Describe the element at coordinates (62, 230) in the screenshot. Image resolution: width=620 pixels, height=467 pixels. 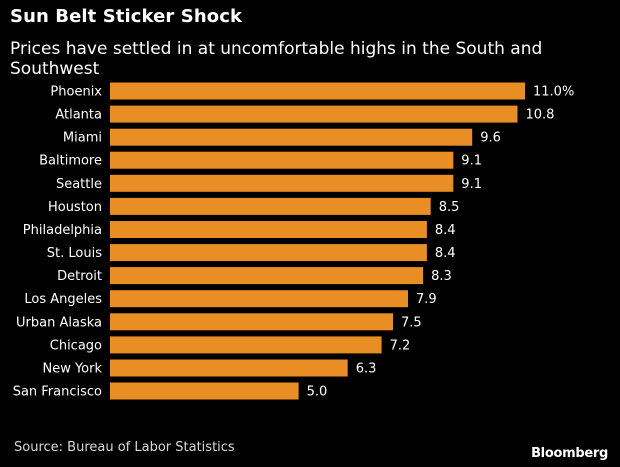
I see `category-label: Philadelphia` at that location.